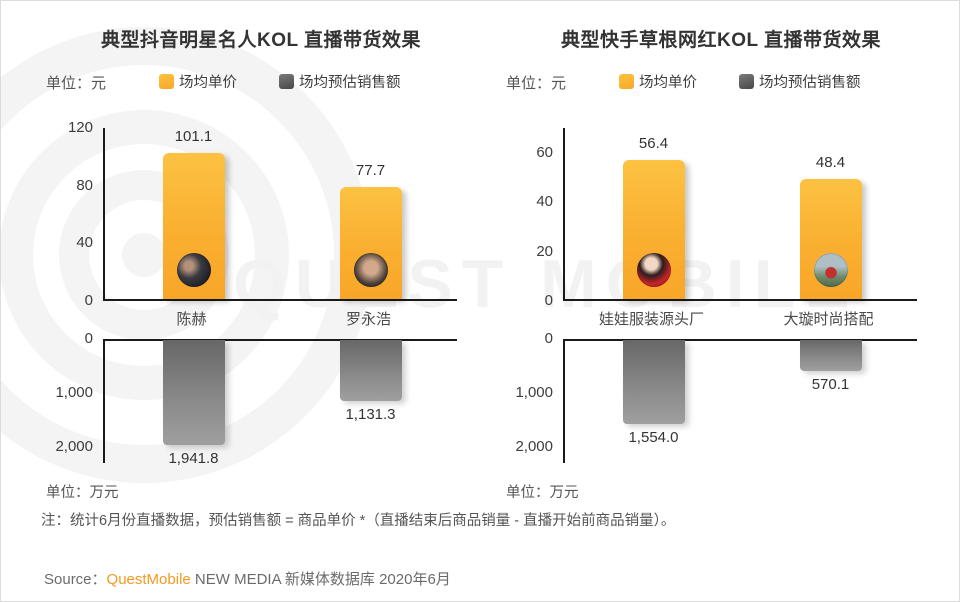 The height and width of the screenshot is (602, 960). I want to click on category-label: 娃娃服装源头厂, so click(651, 319).